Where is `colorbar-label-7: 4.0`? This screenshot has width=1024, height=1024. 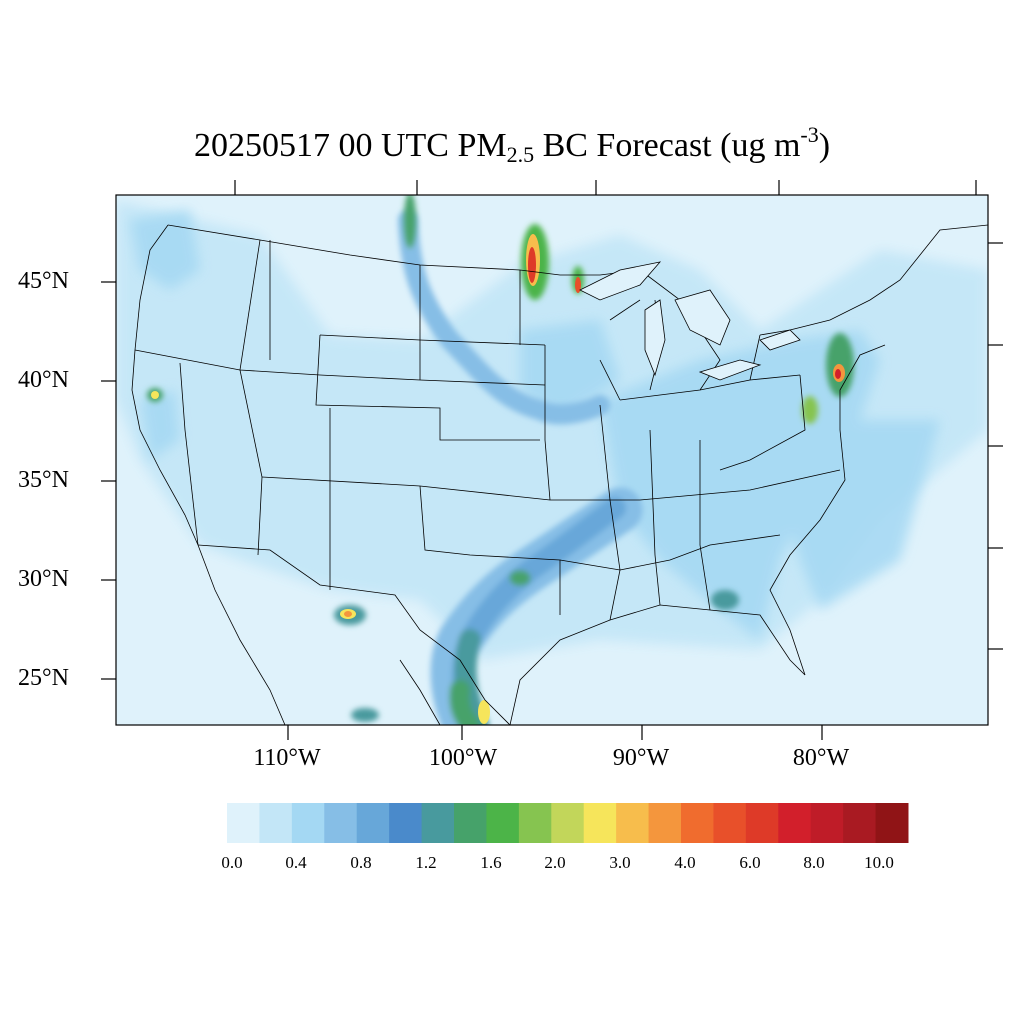 colorbar-label-7: 4.0 is located at coordinates (685, 862).